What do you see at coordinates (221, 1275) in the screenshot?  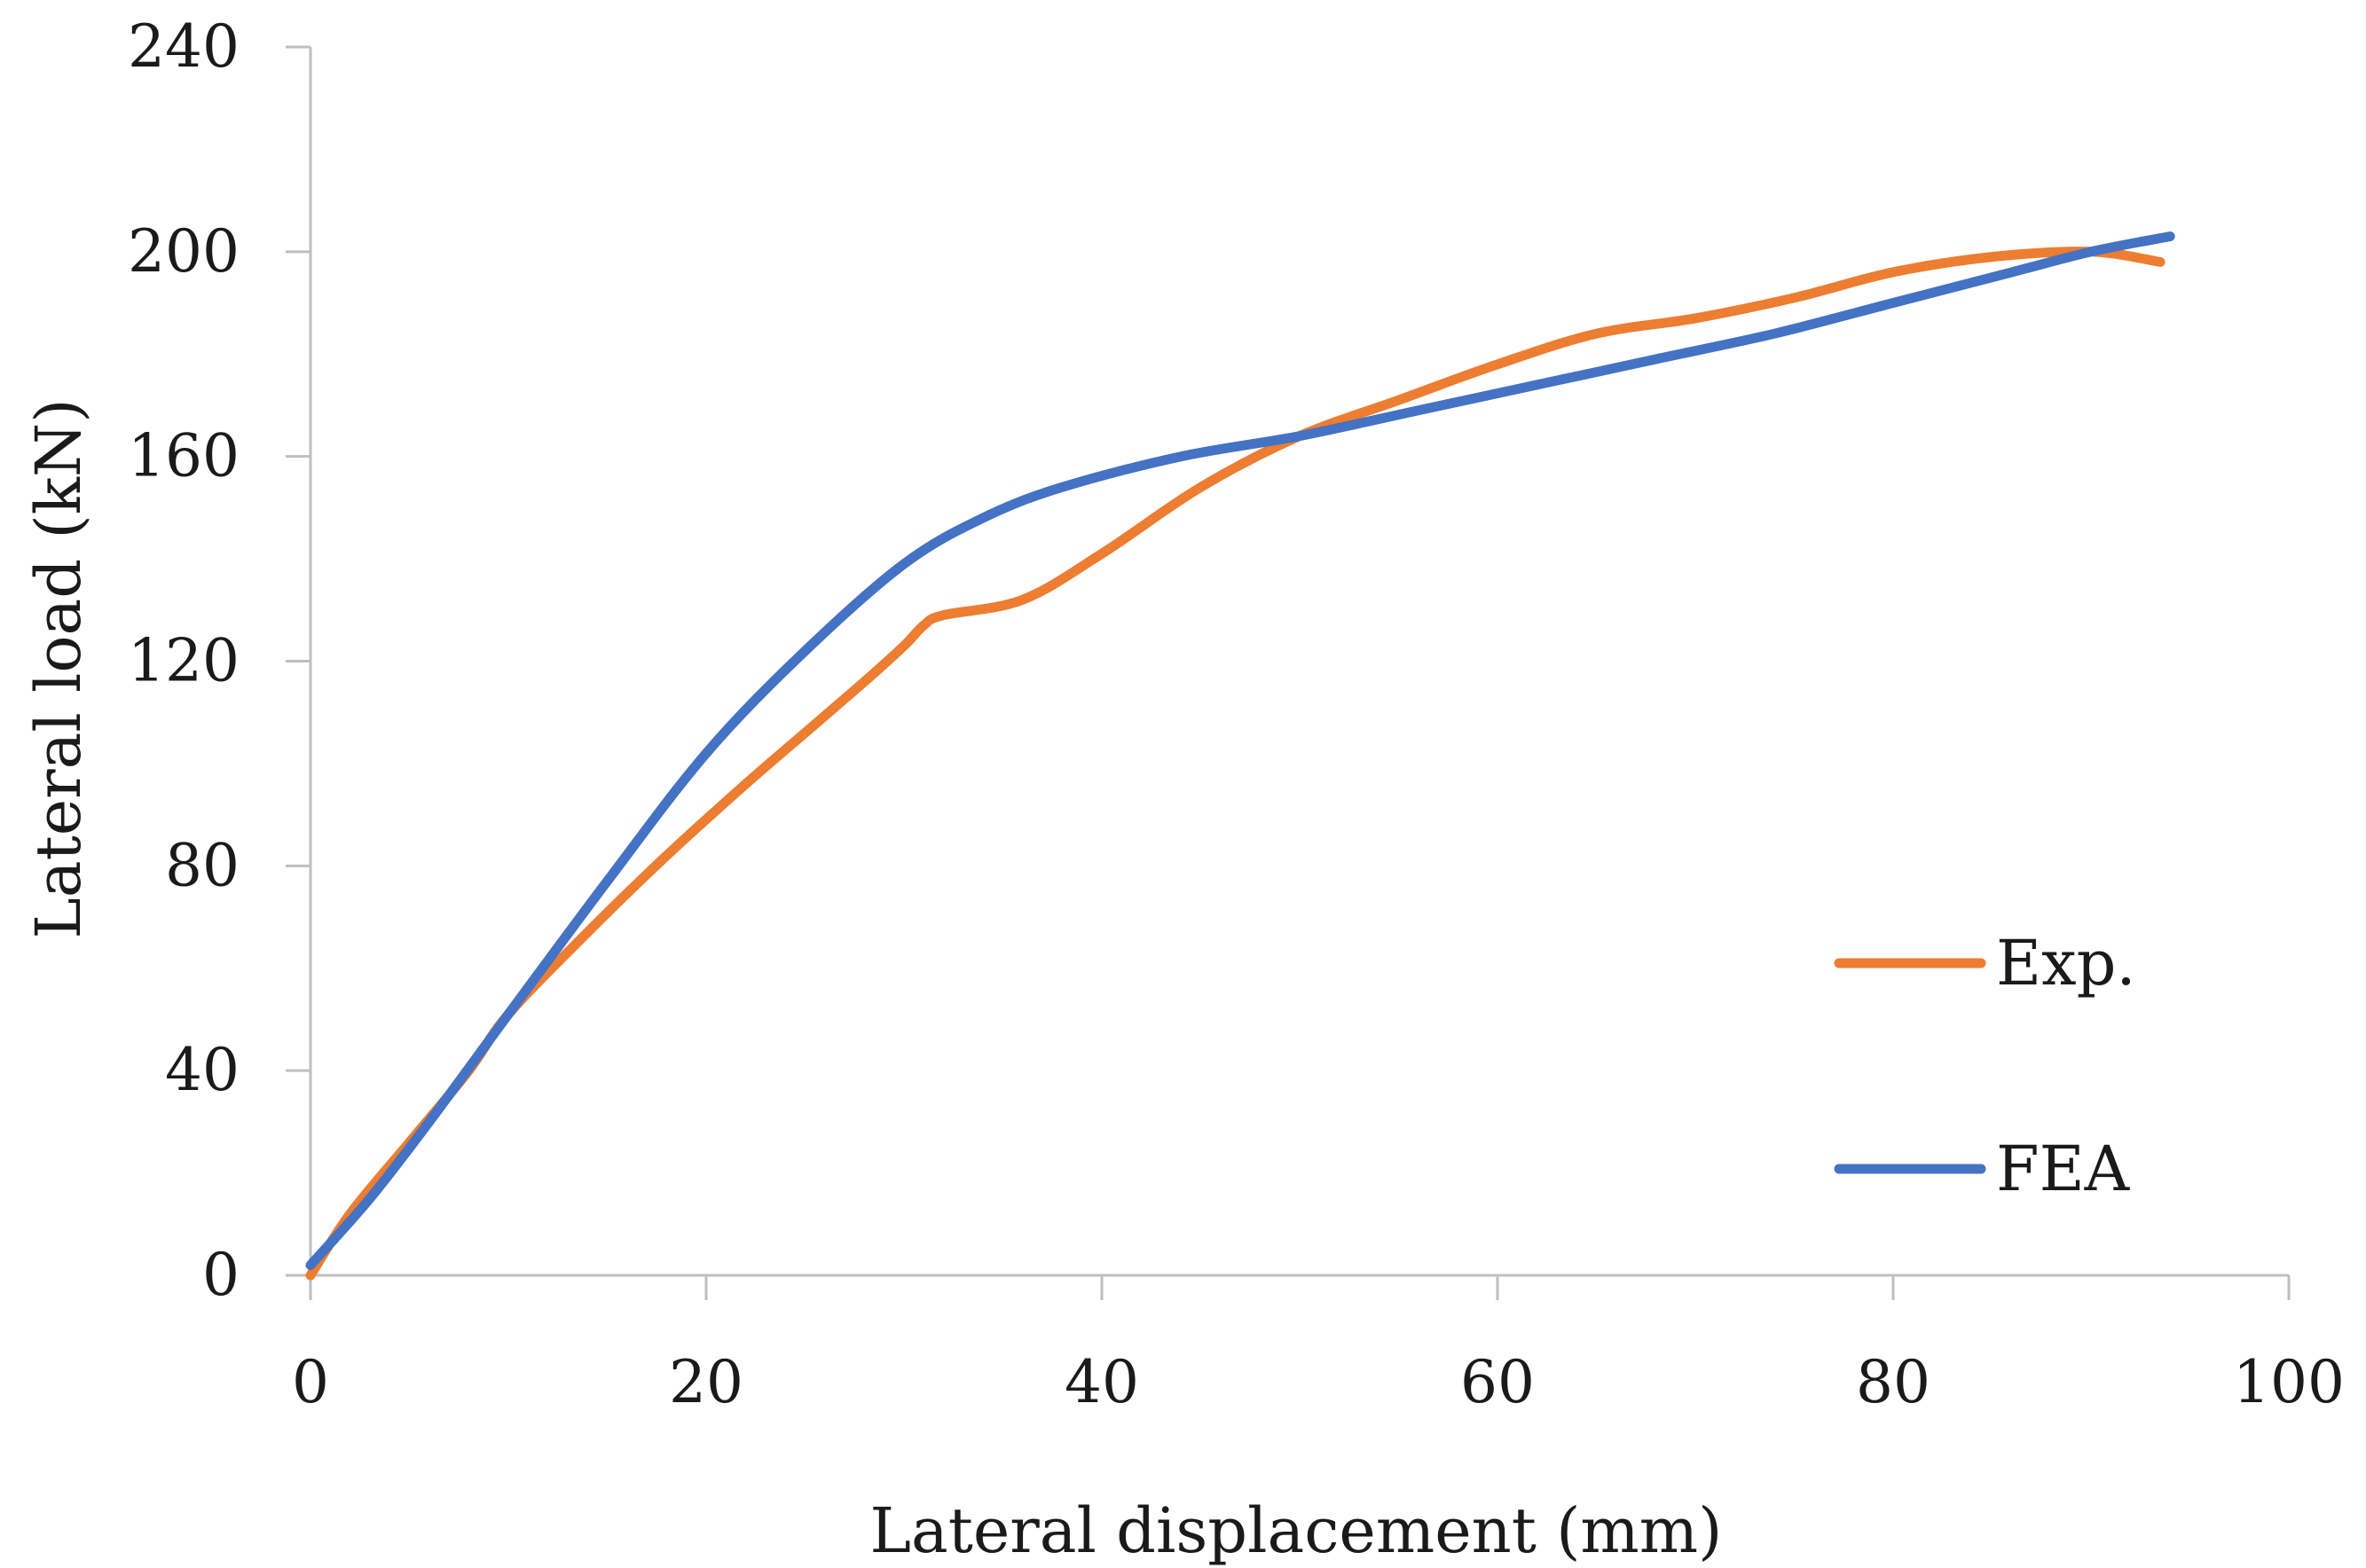 I see `y-tick-label: 0` at bounding box center [221, 1275].